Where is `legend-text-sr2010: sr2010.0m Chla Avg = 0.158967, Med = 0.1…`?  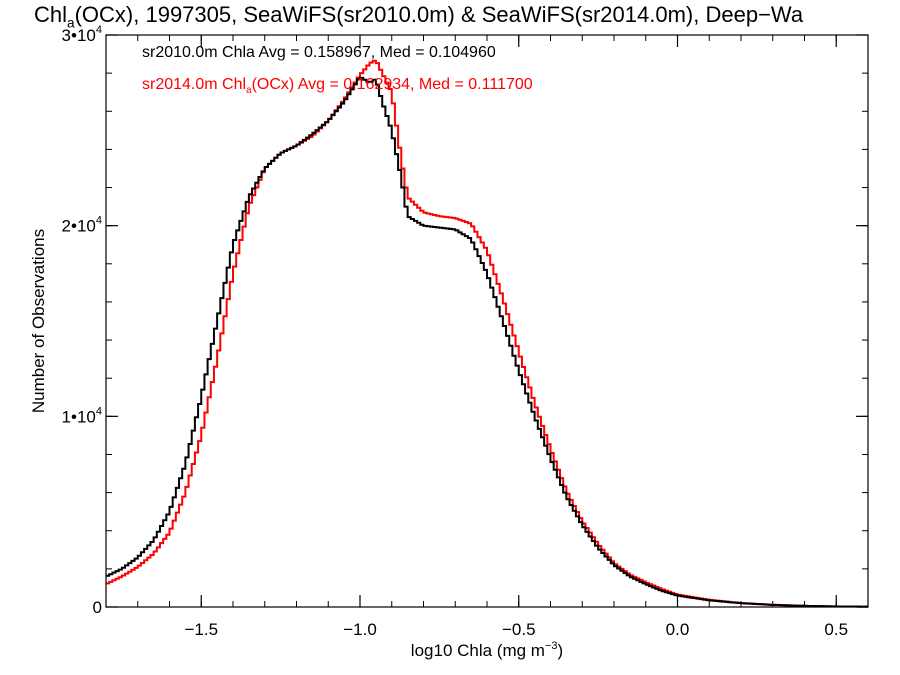 legend-text-sr2010: sr2010.0m Chla Avg = 0.158967, Med = 0.1… is located at coordinates (319, 52).